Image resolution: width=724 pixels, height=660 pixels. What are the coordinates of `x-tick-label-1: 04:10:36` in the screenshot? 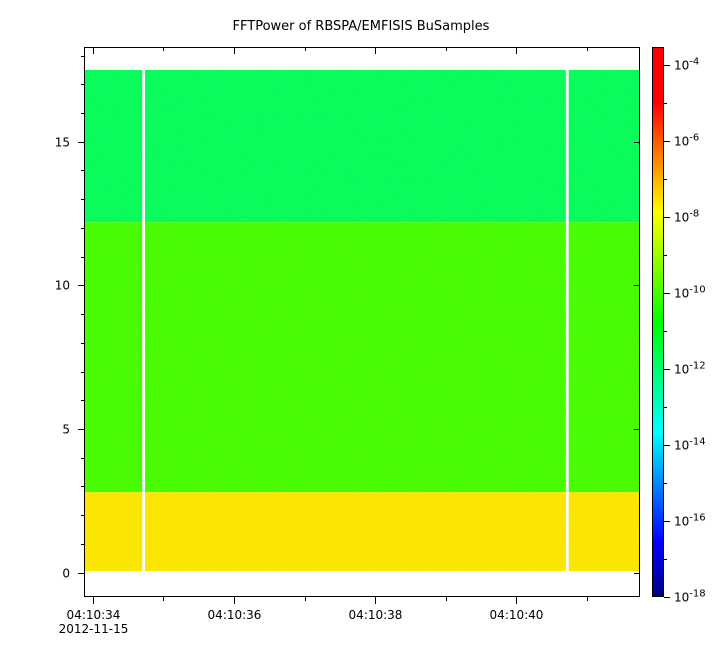 It's located at (235, 615).